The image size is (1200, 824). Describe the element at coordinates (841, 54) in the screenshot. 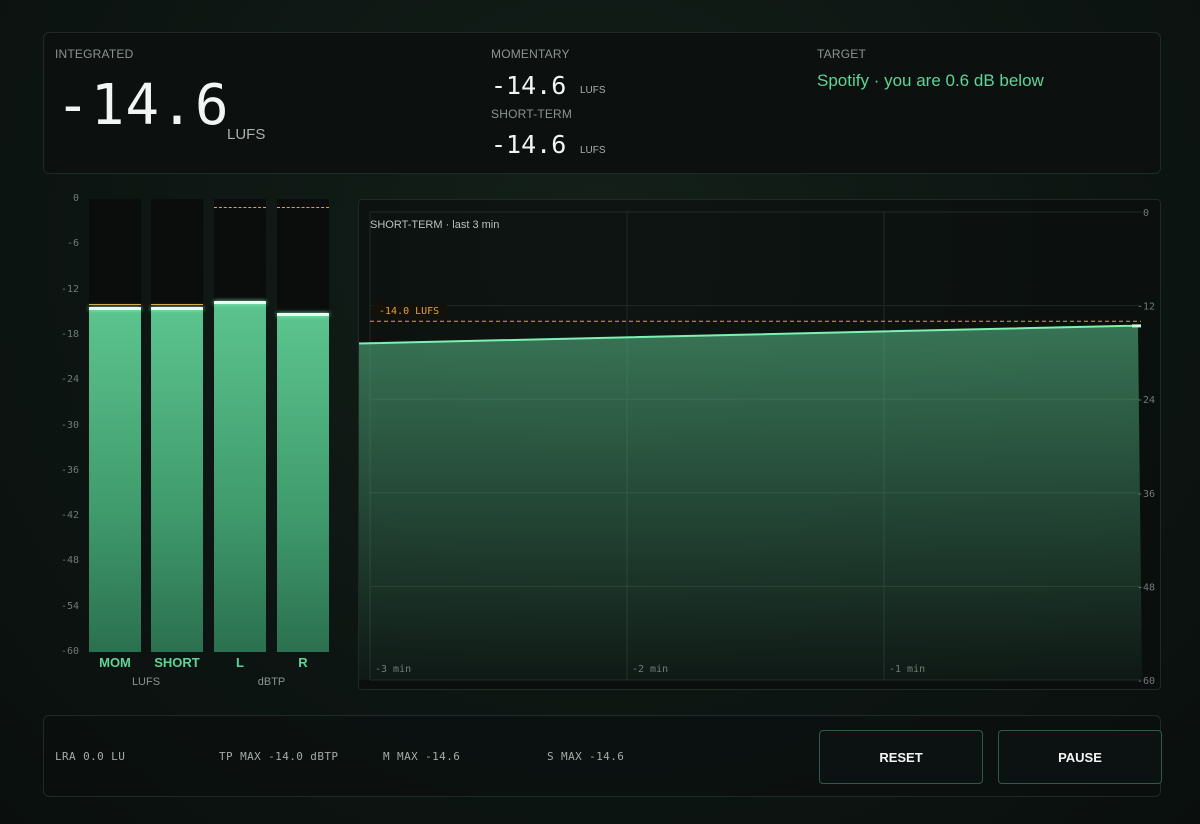

I see `target-label: TARGET` at that location.